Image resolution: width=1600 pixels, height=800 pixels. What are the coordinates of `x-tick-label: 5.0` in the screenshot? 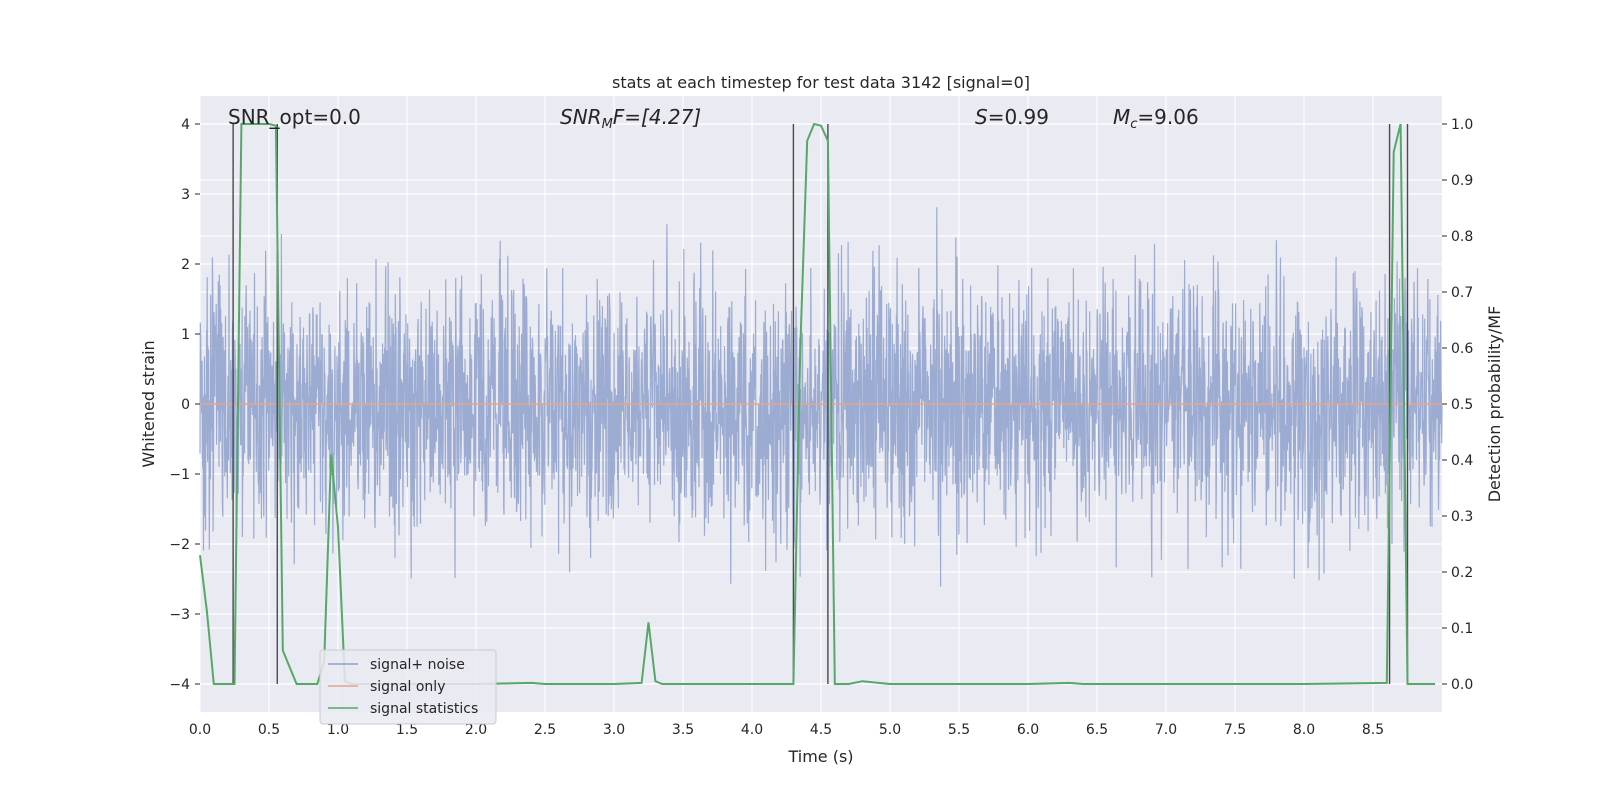 It's located at (890, 730).